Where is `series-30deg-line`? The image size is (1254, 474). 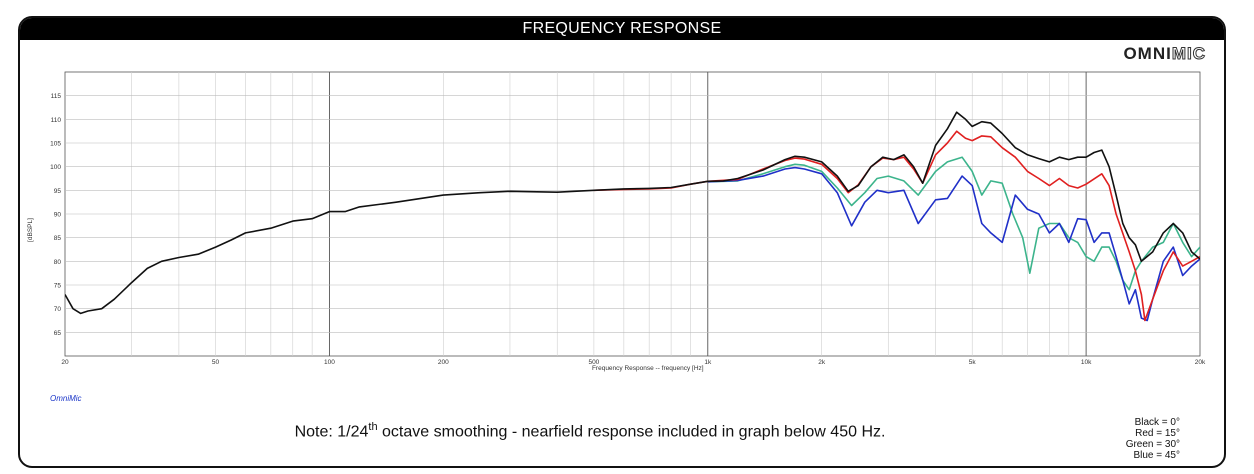
series-30deg-line is located at coordinates (953, 223).